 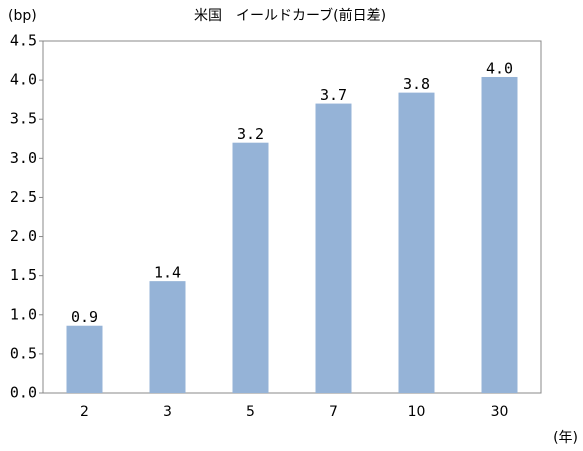 I want to click on y-tick-label: 3.5, so click(x=23, y=119).